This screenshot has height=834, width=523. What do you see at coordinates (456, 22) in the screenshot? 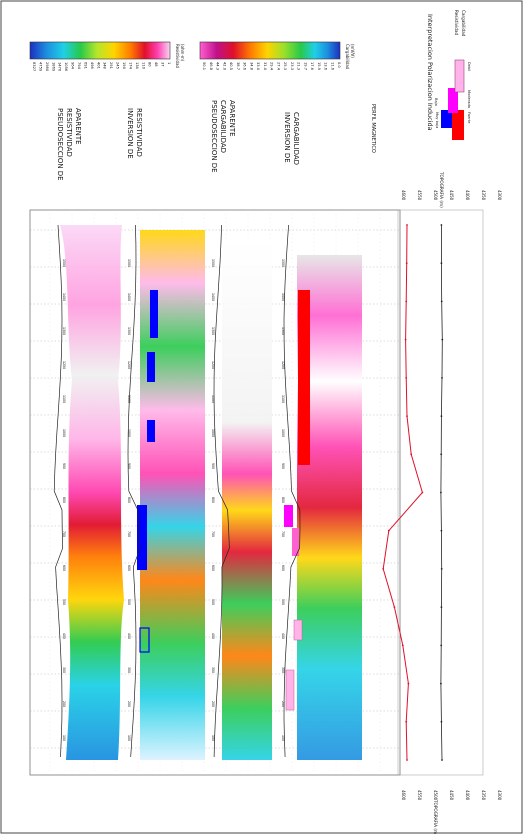
I see `ip-legend-resistivity-label: Resistividad` at bounding box center [456, 22].